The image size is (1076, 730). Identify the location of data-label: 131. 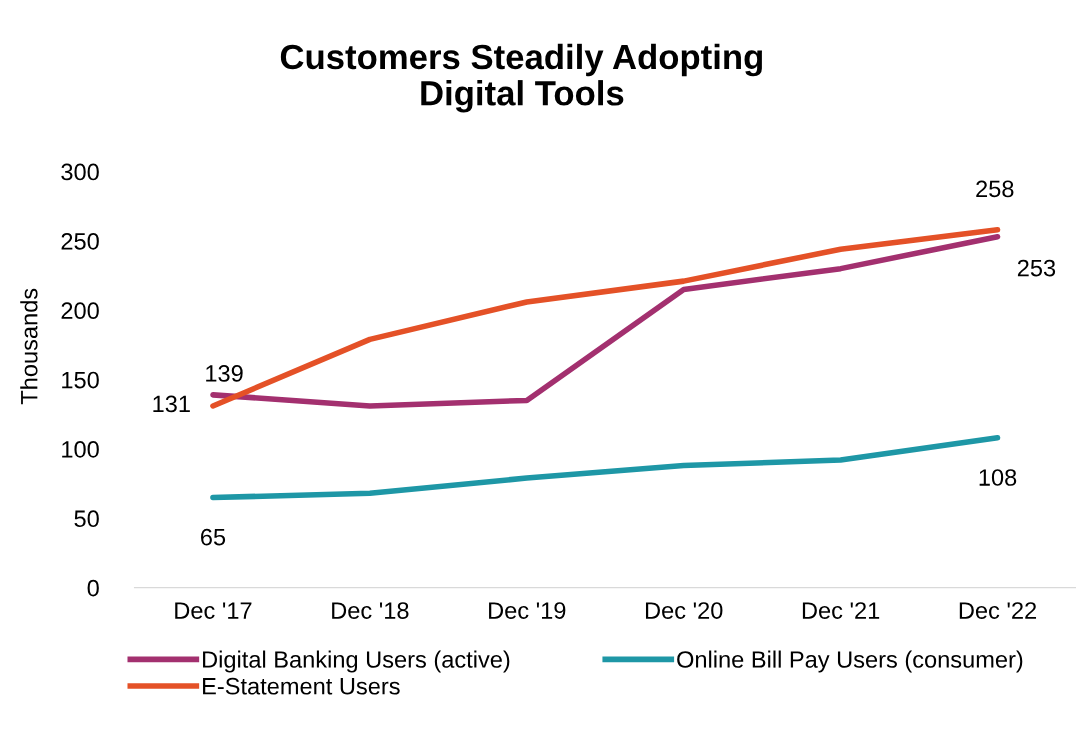
(171, 404).